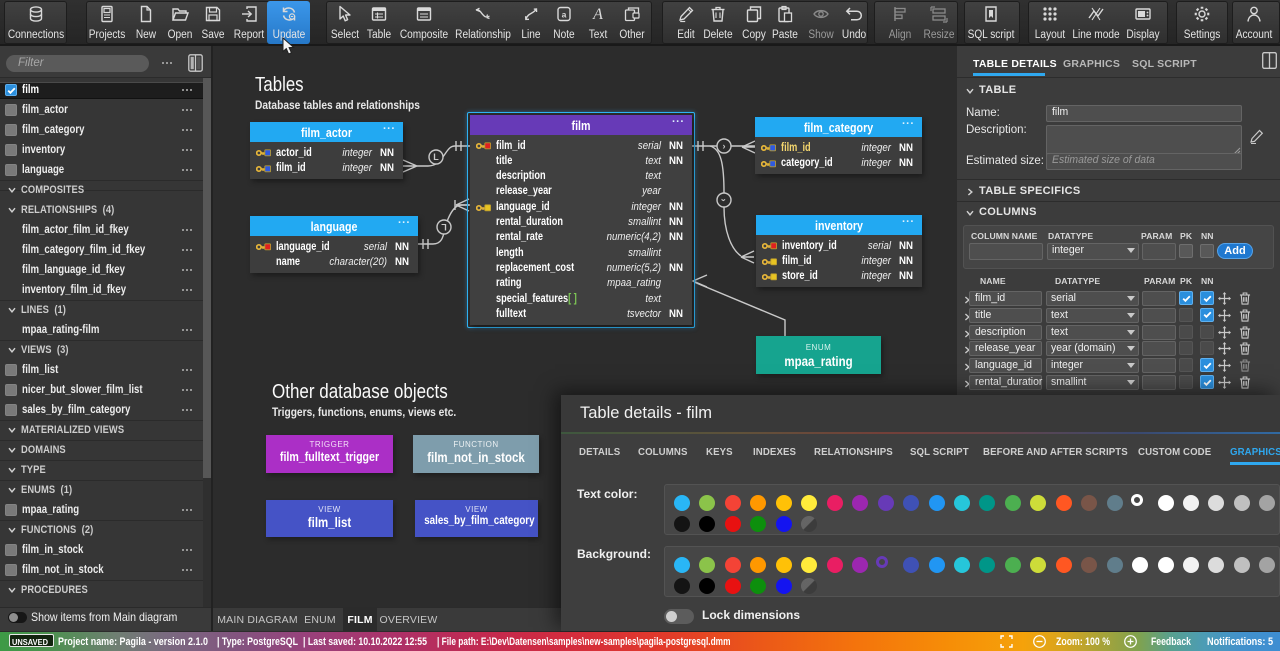 This screenshot has height=651, width=1280. What do you see at coordinates (597, 14) in the screenshot?
I see `svg-text: A` at bounding box center [597, 14].